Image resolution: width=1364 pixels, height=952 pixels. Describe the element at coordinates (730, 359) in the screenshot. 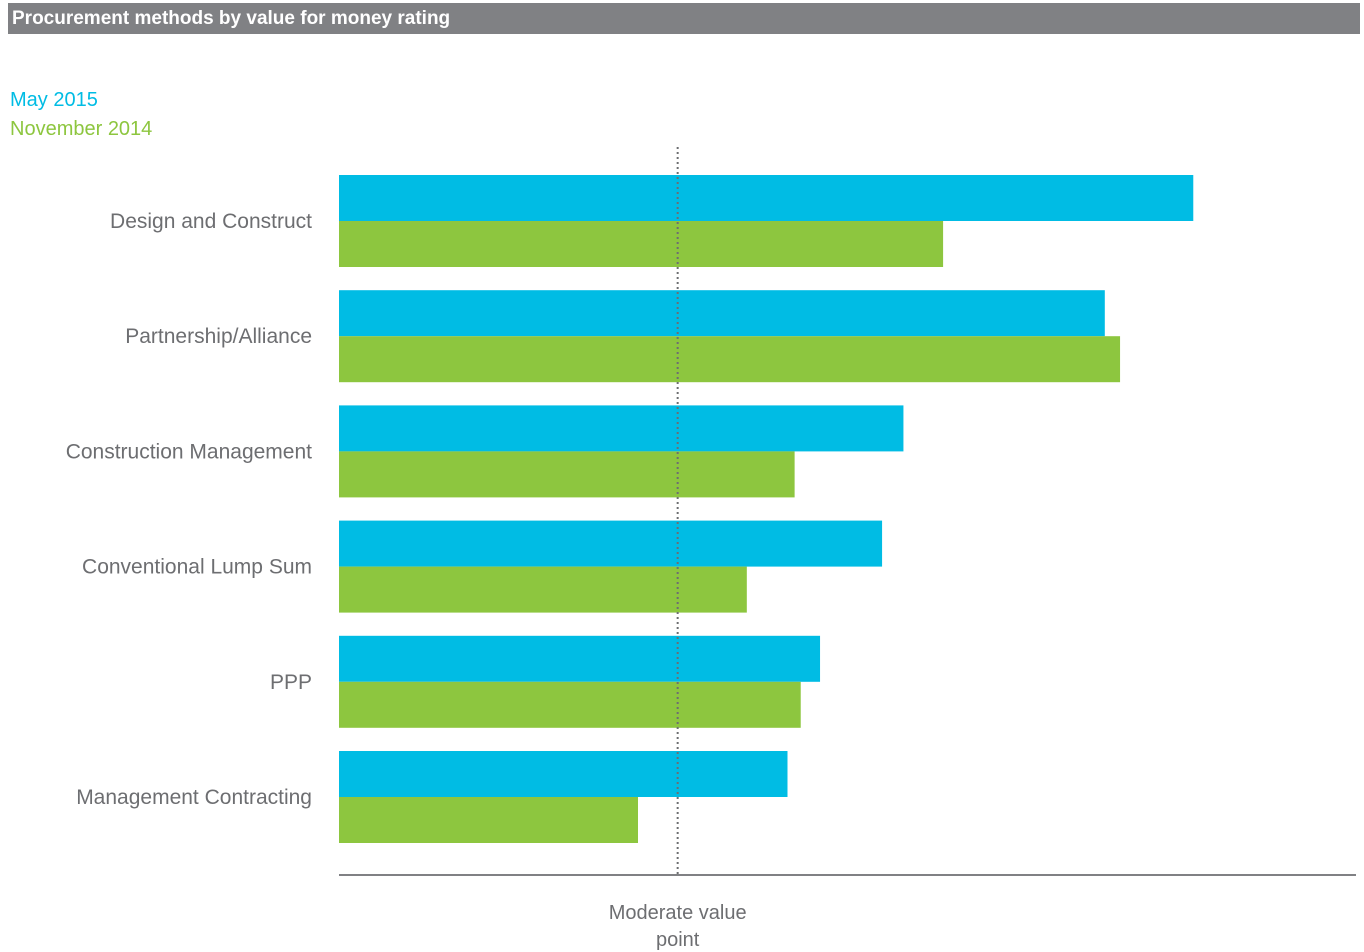

I see `bar-partnership-alliance-november-2014` at that location.